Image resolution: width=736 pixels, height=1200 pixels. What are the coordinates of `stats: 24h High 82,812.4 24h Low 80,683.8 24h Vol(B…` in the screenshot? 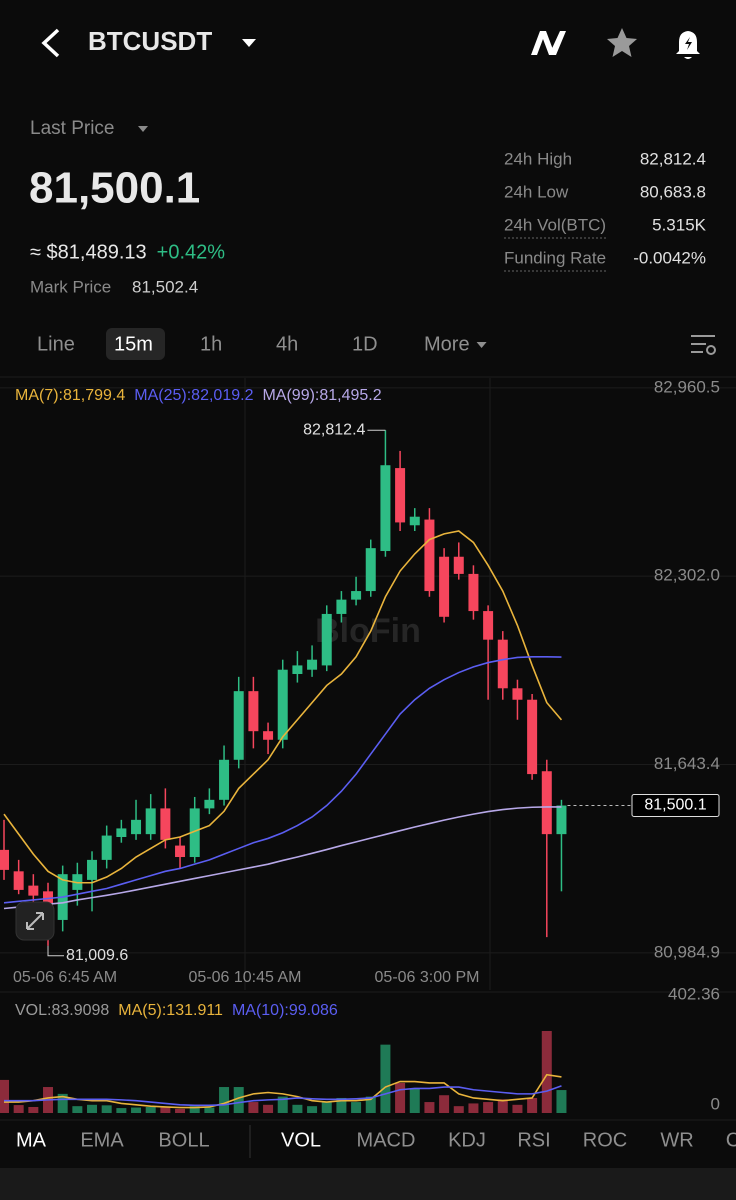 It's located at (605, 210).